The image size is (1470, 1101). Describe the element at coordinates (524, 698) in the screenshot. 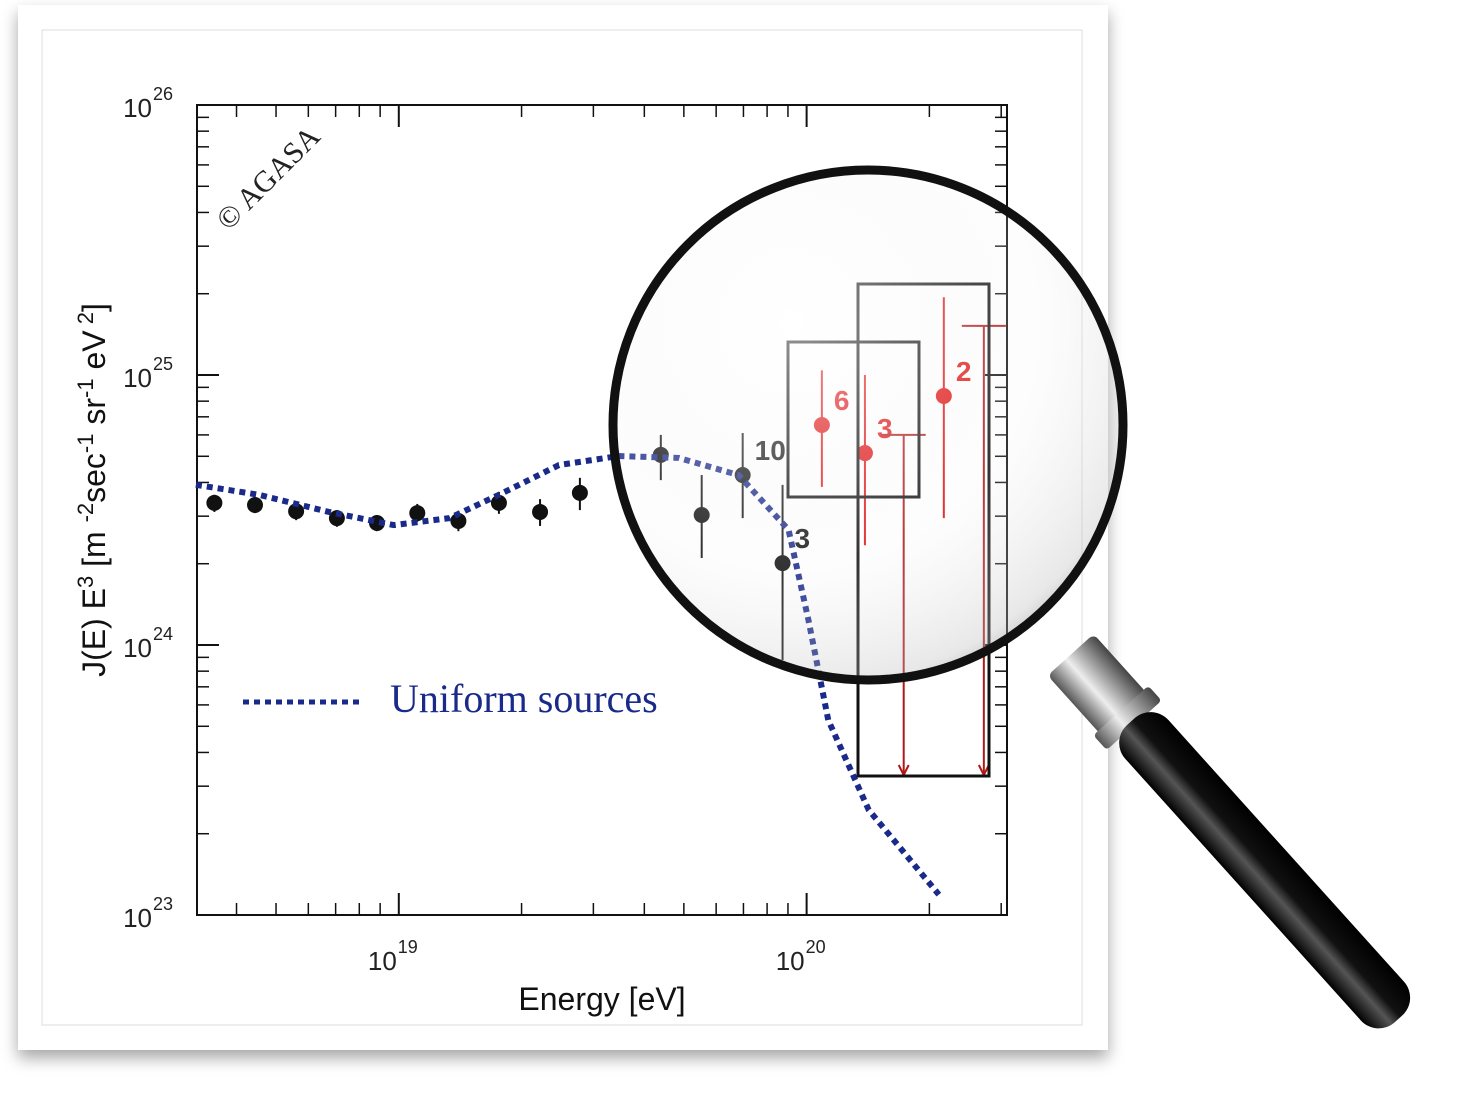

I see `legend-label: Uniform sources` at that location.